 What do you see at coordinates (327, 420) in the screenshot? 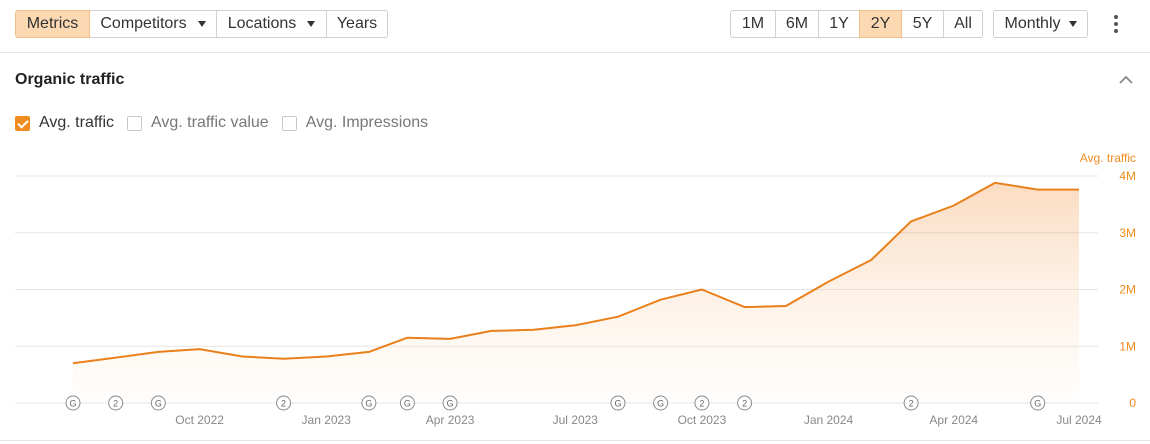
I see `x-tick-label: Jan 2023` at bounding box center [327, 420].